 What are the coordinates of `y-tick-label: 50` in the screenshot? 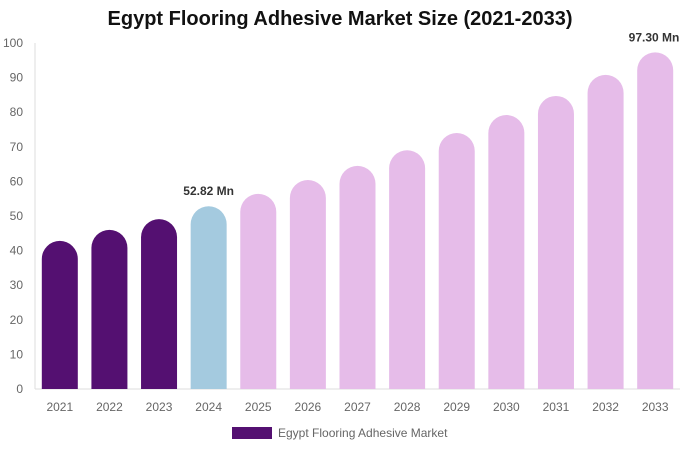 It's located at (17, 216).